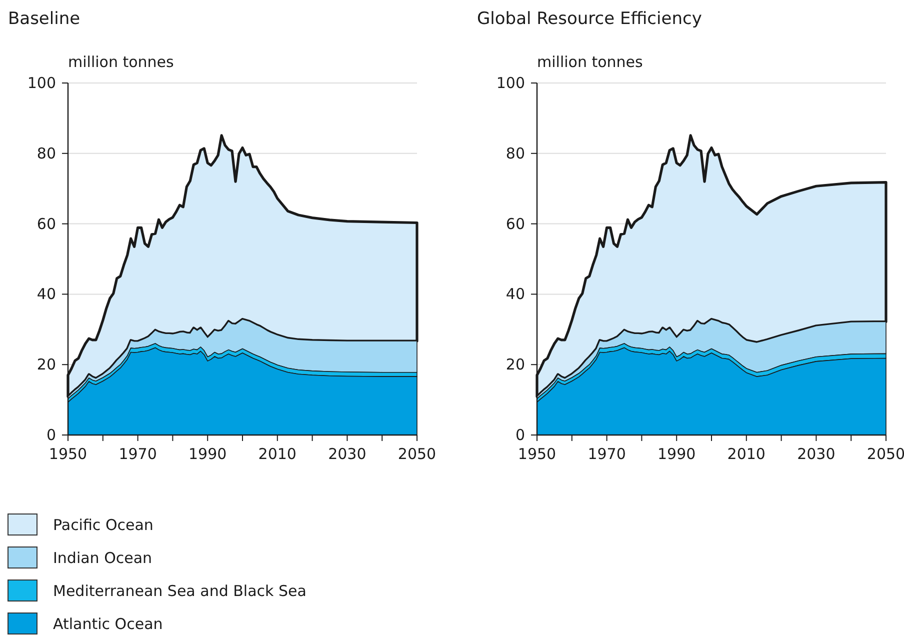 This screenshot has height=636, width=904. Describe the element at coordinates (102, 558) in the screenshot. I see `legend-label: Indian Ocean` at that location.